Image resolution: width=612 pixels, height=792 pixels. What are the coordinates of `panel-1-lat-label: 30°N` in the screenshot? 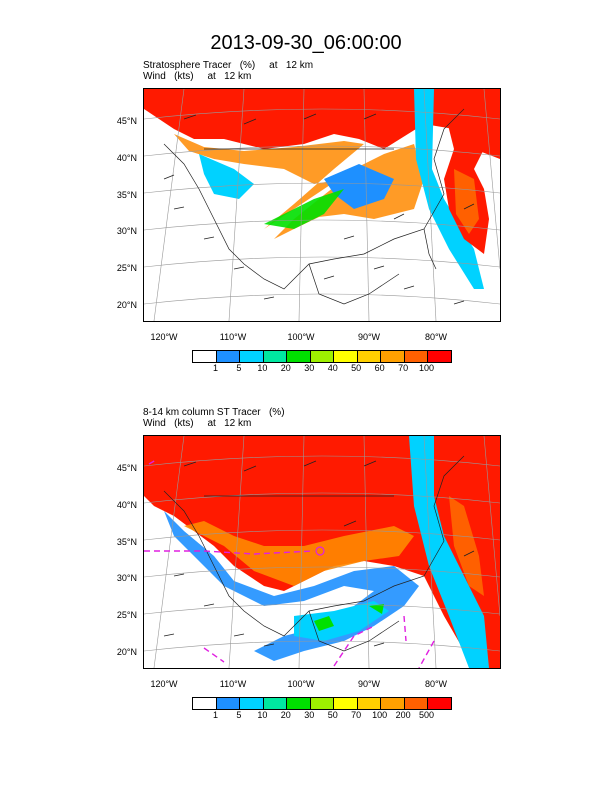 It's located at (126, 231).